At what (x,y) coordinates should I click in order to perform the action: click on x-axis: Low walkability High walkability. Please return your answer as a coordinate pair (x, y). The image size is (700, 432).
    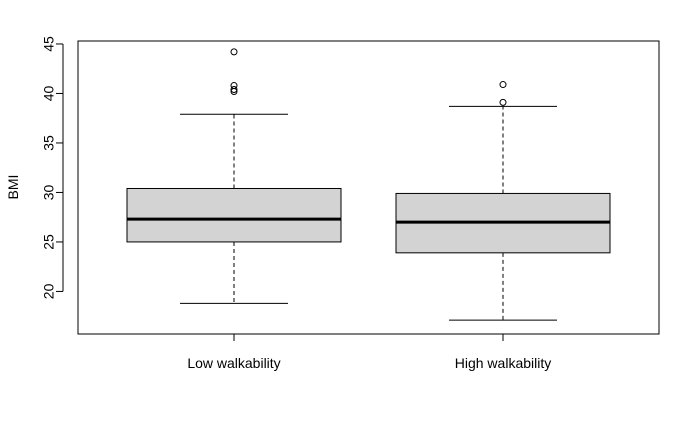
    Looking at the image, I should click on (369, 352).